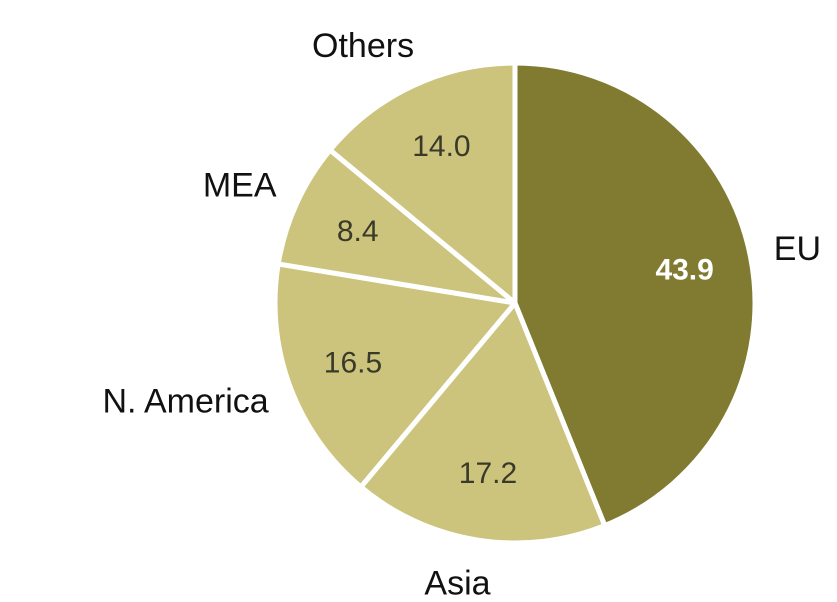 The height and width of the screenshot is (602, 837). I want to click on category-label-eu: EU, so click(797, 249).